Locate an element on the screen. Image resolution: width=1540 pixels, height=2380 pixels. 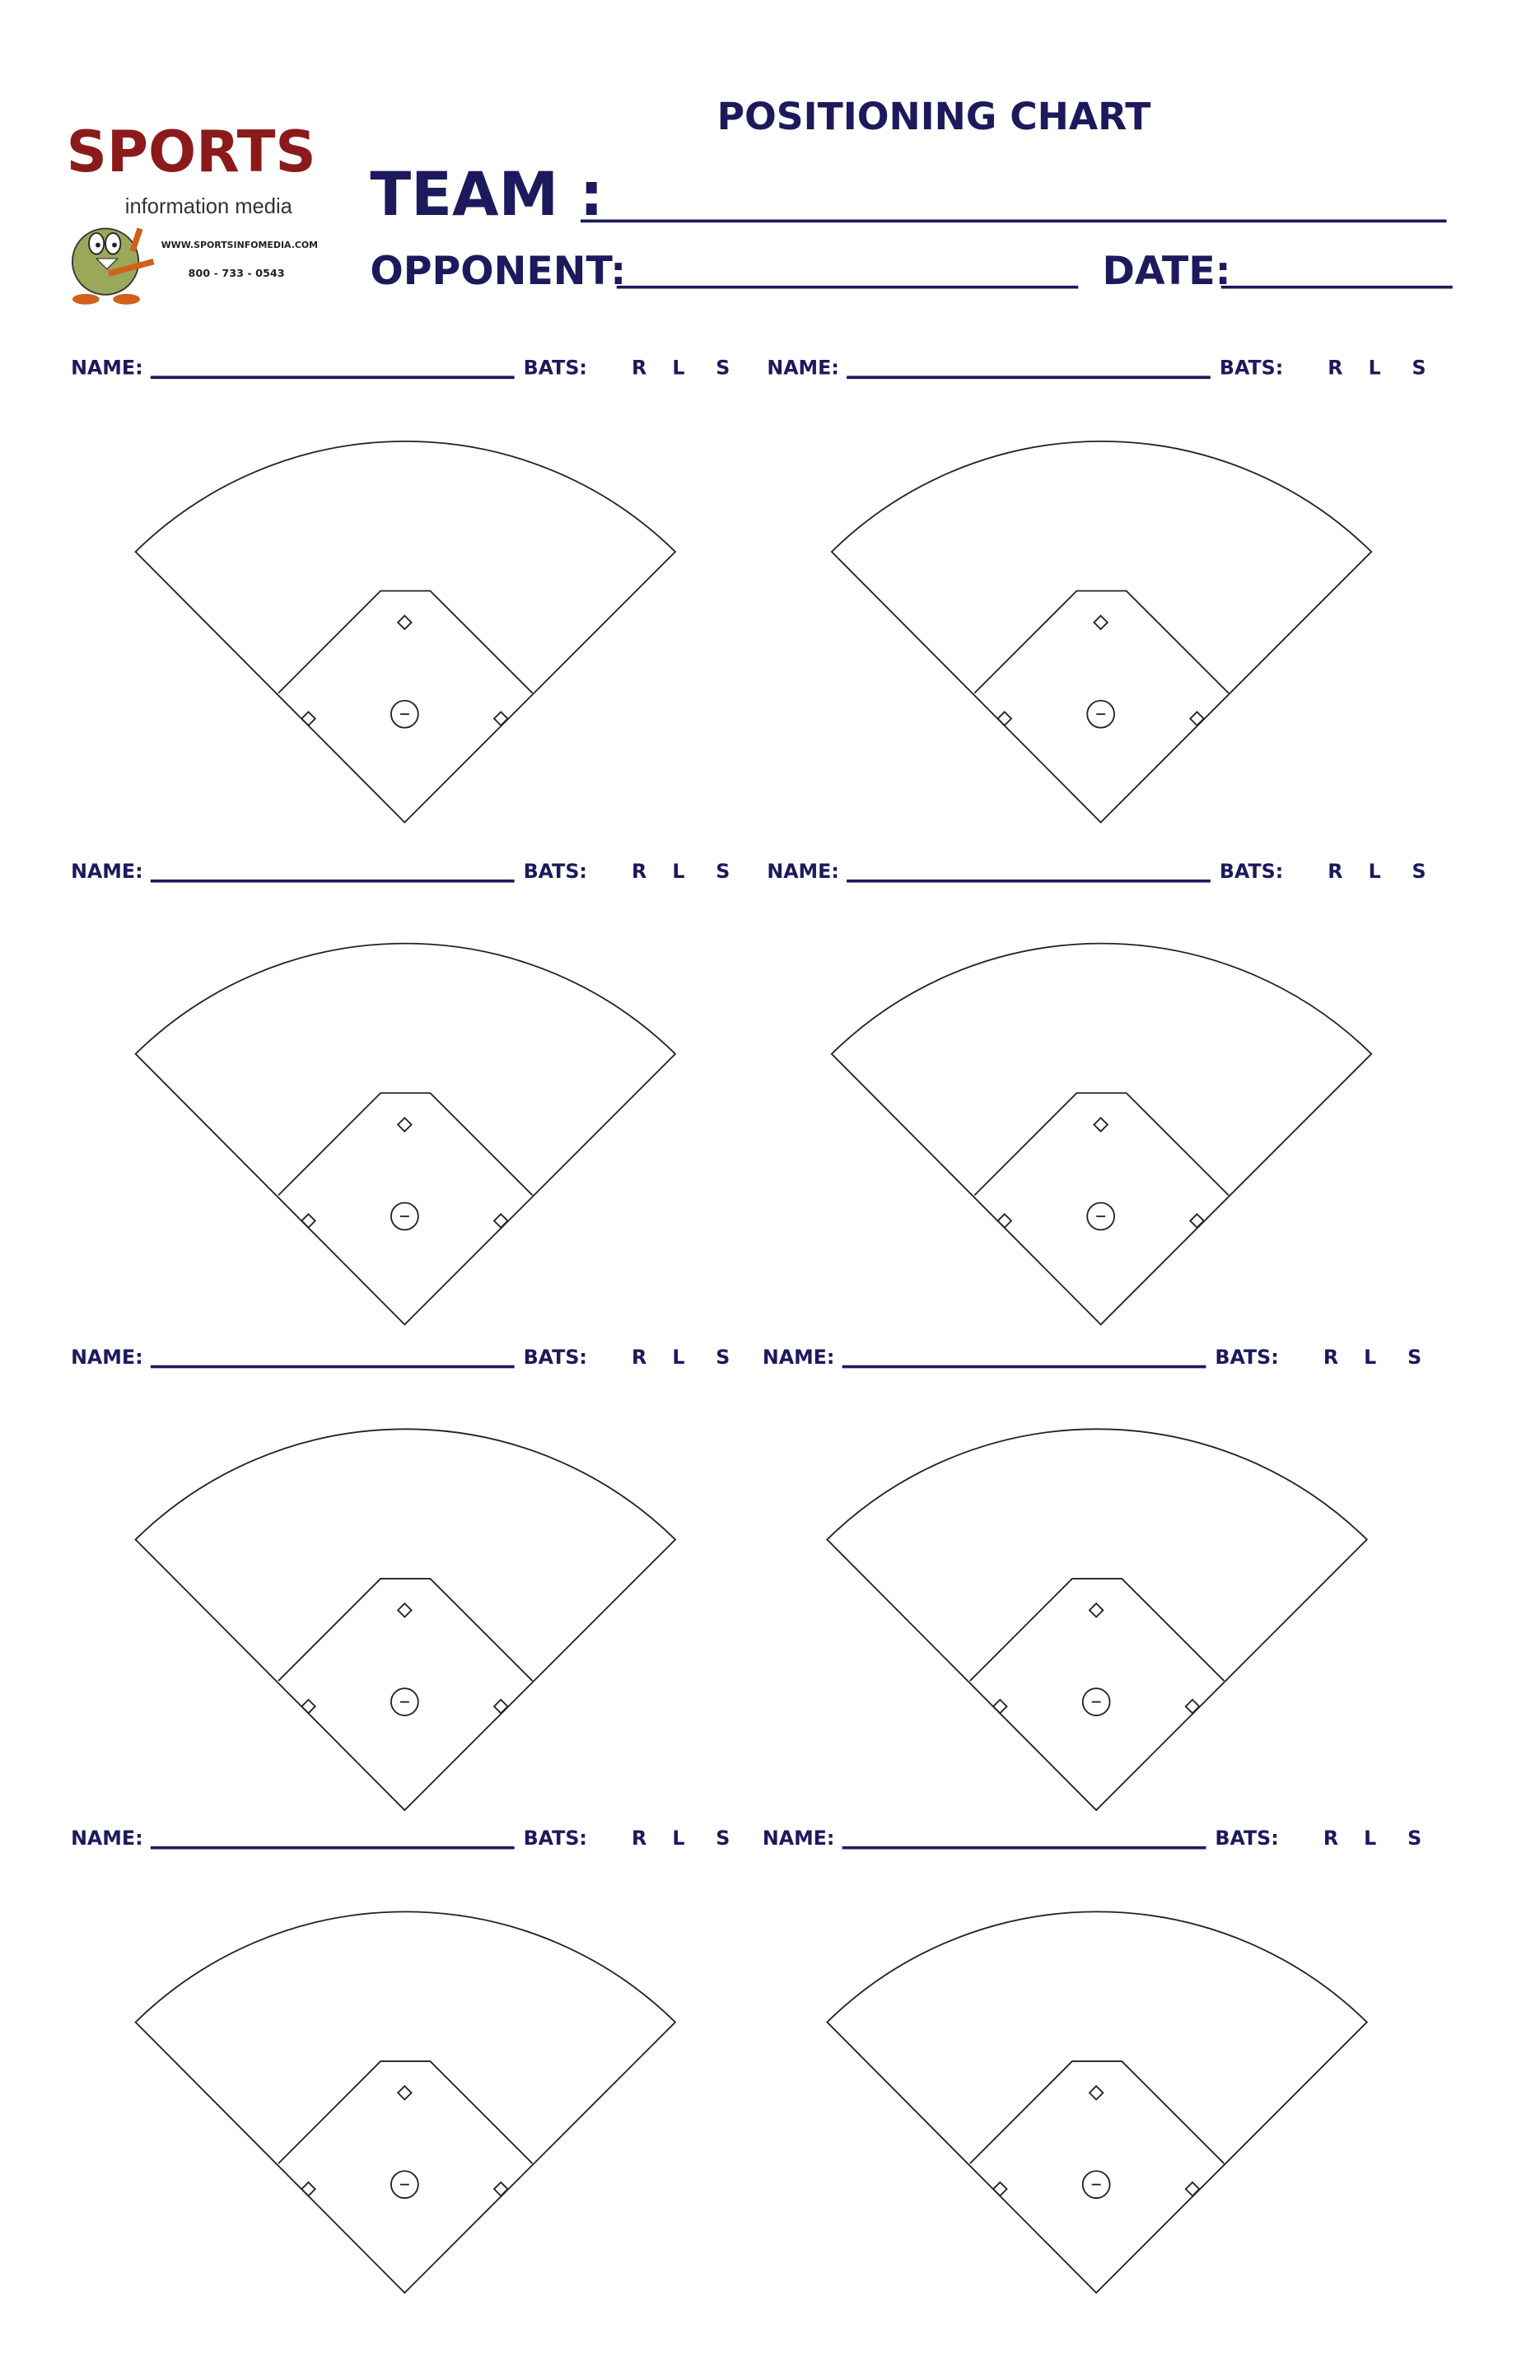
logo-phone: 800 - 733 - 0543 is located at coordinates (236, 274).